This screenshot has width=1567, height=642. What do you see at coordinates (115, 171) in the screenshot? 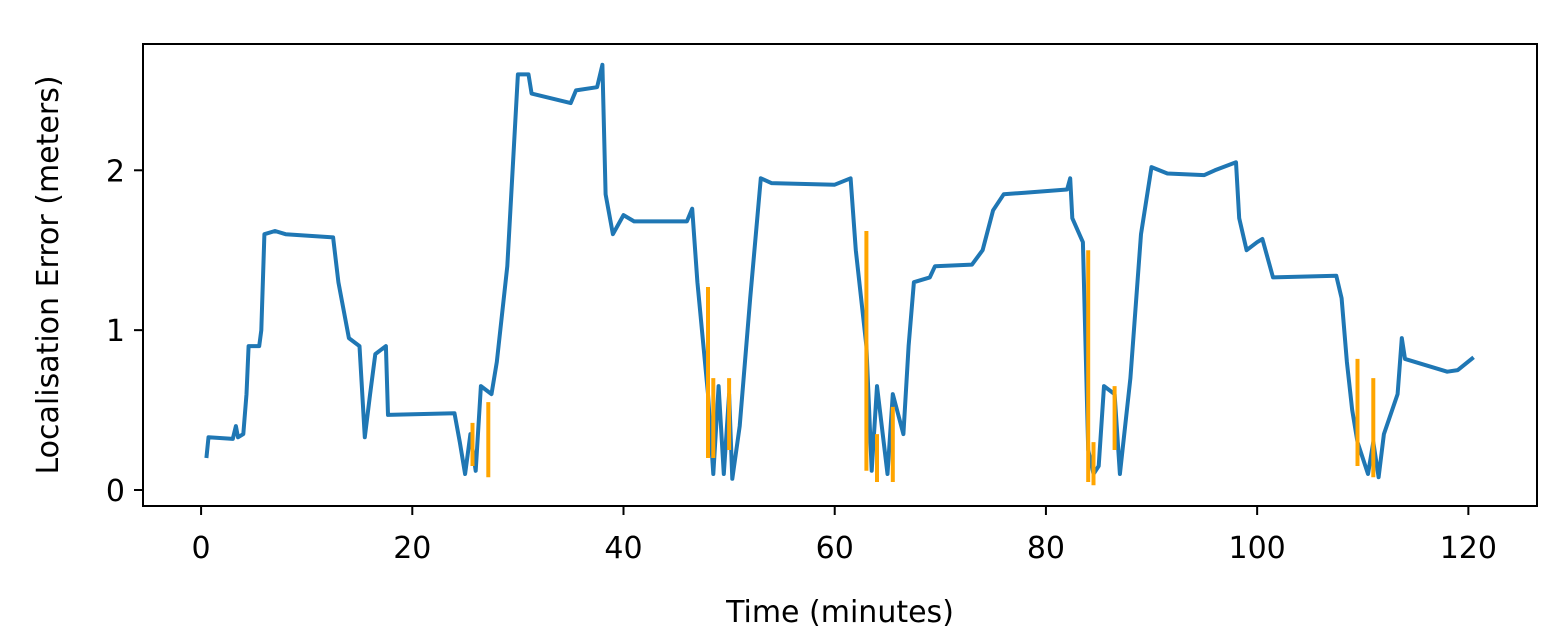
I see `y-tick-label: 2` at bounding box center [115, 171].